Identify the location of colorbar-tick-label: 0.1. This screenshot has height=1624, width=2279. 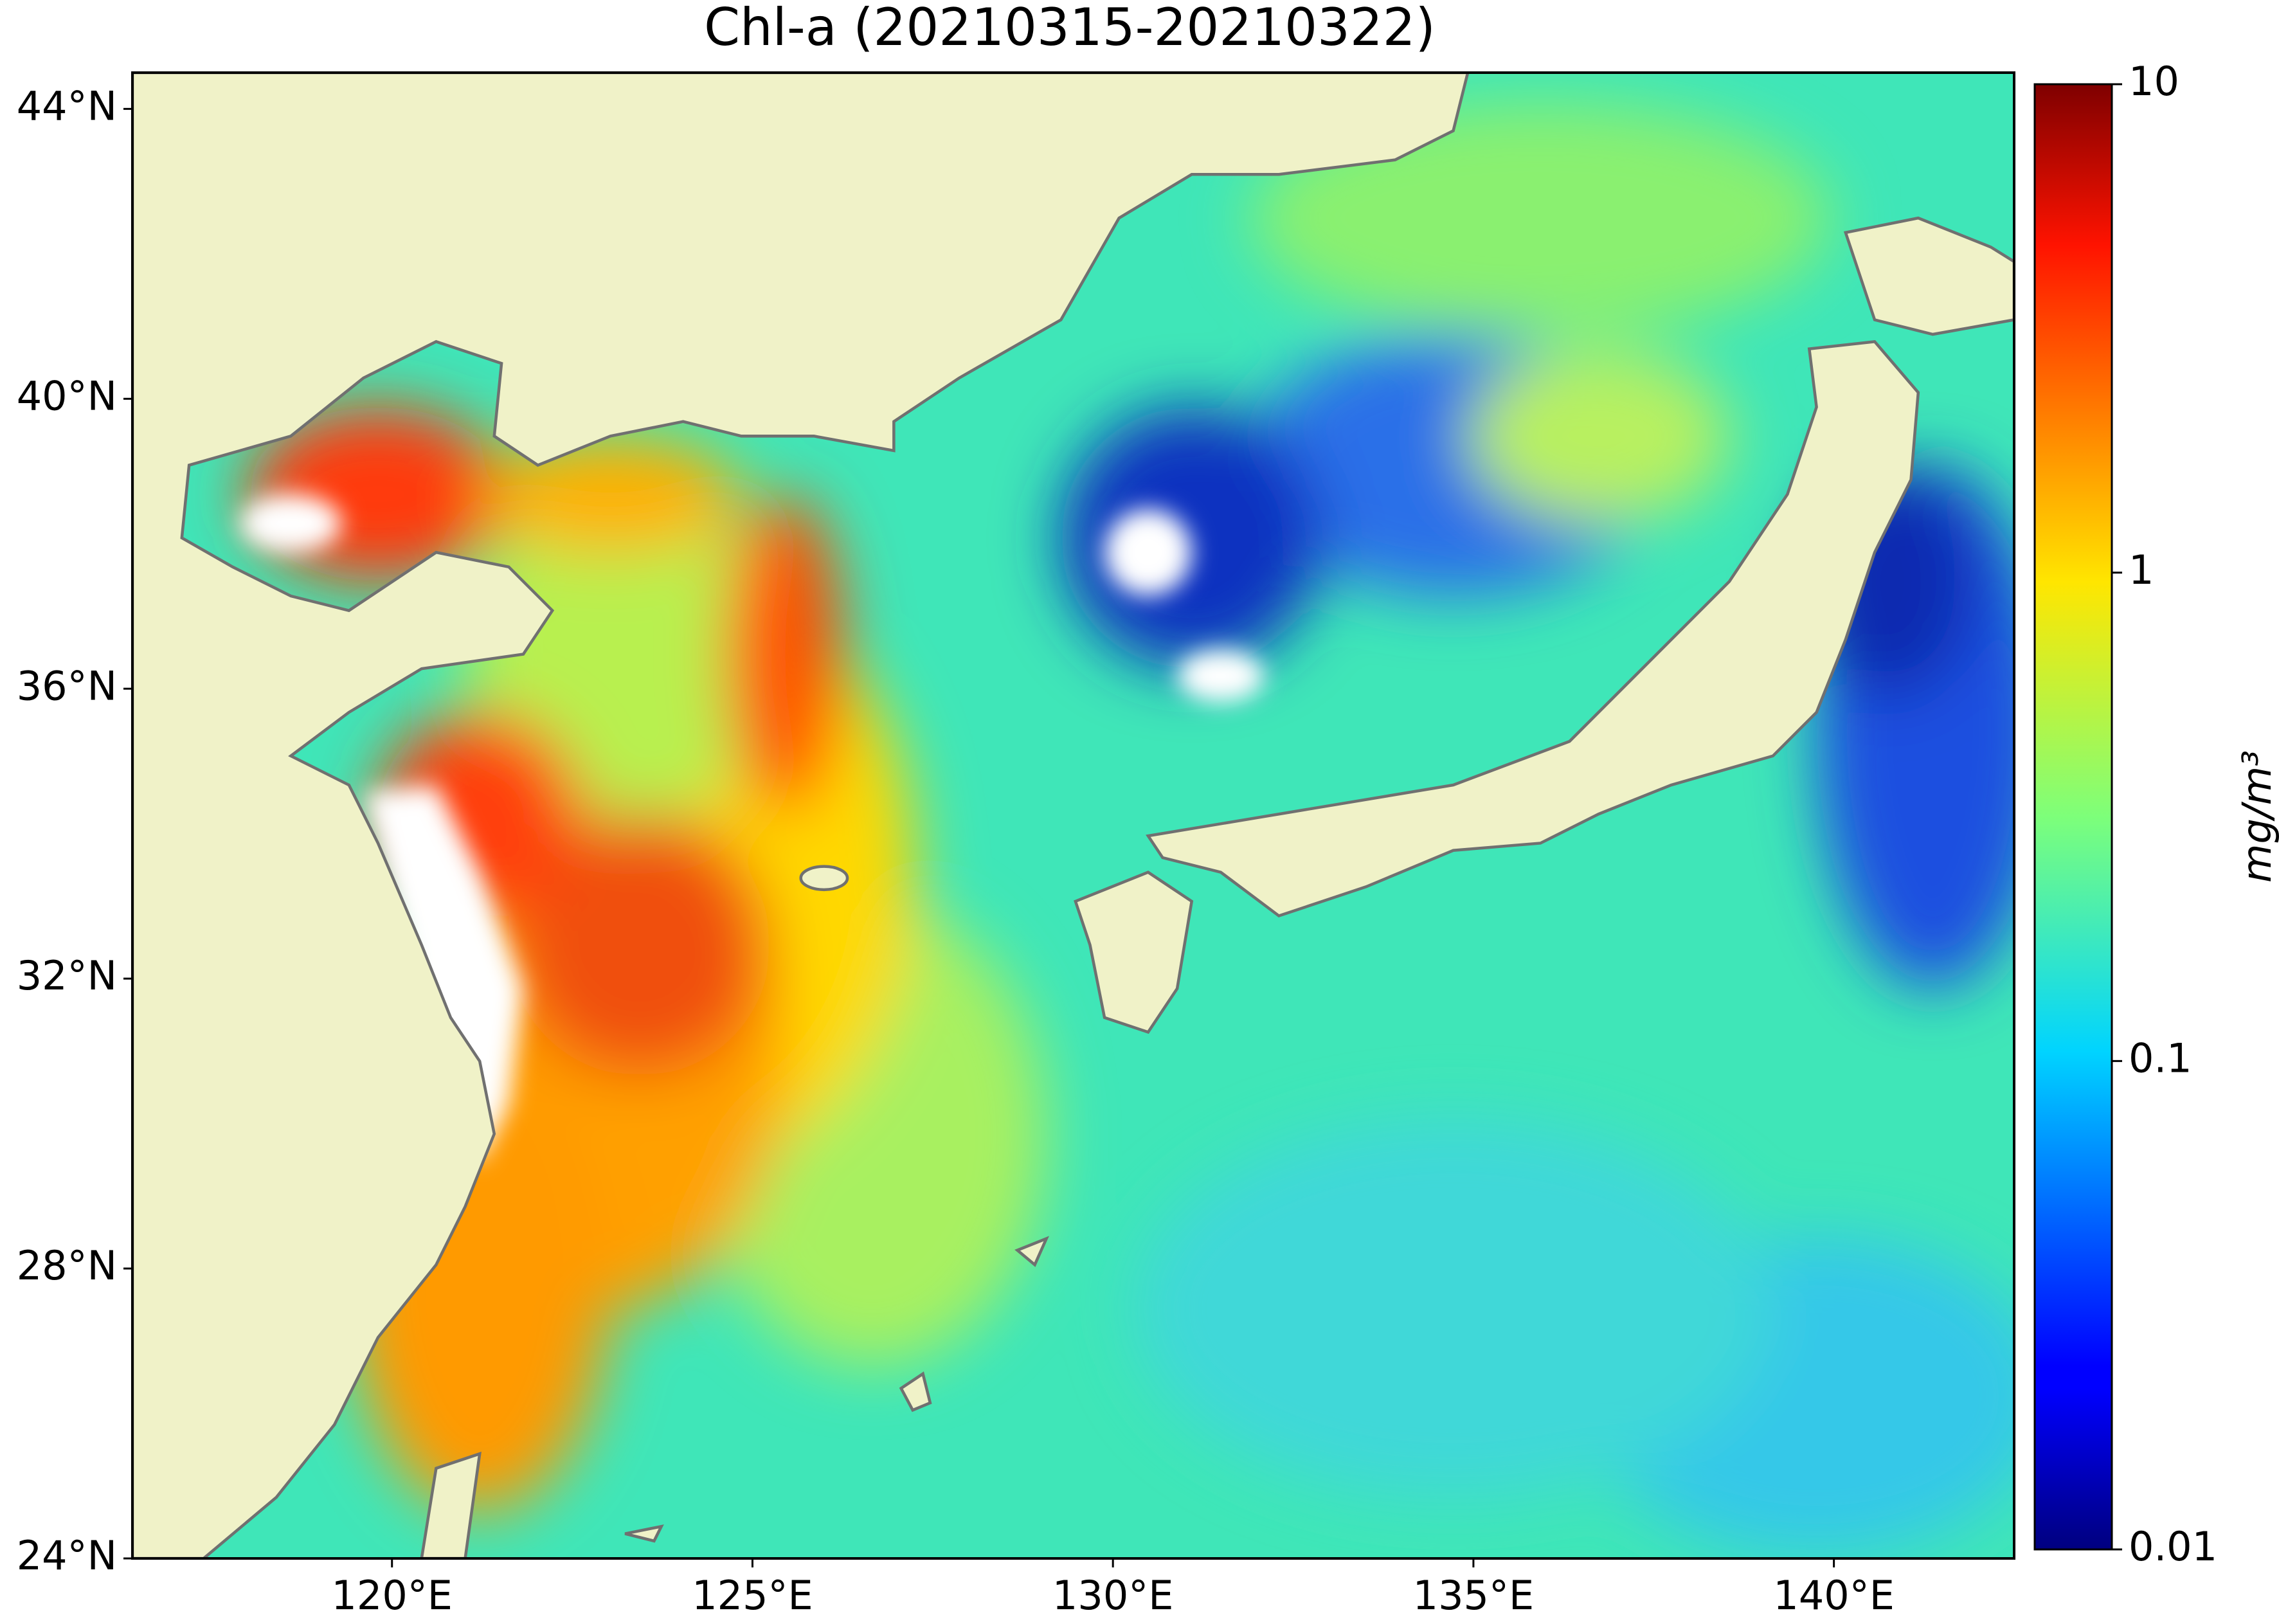
(2160, 1057).